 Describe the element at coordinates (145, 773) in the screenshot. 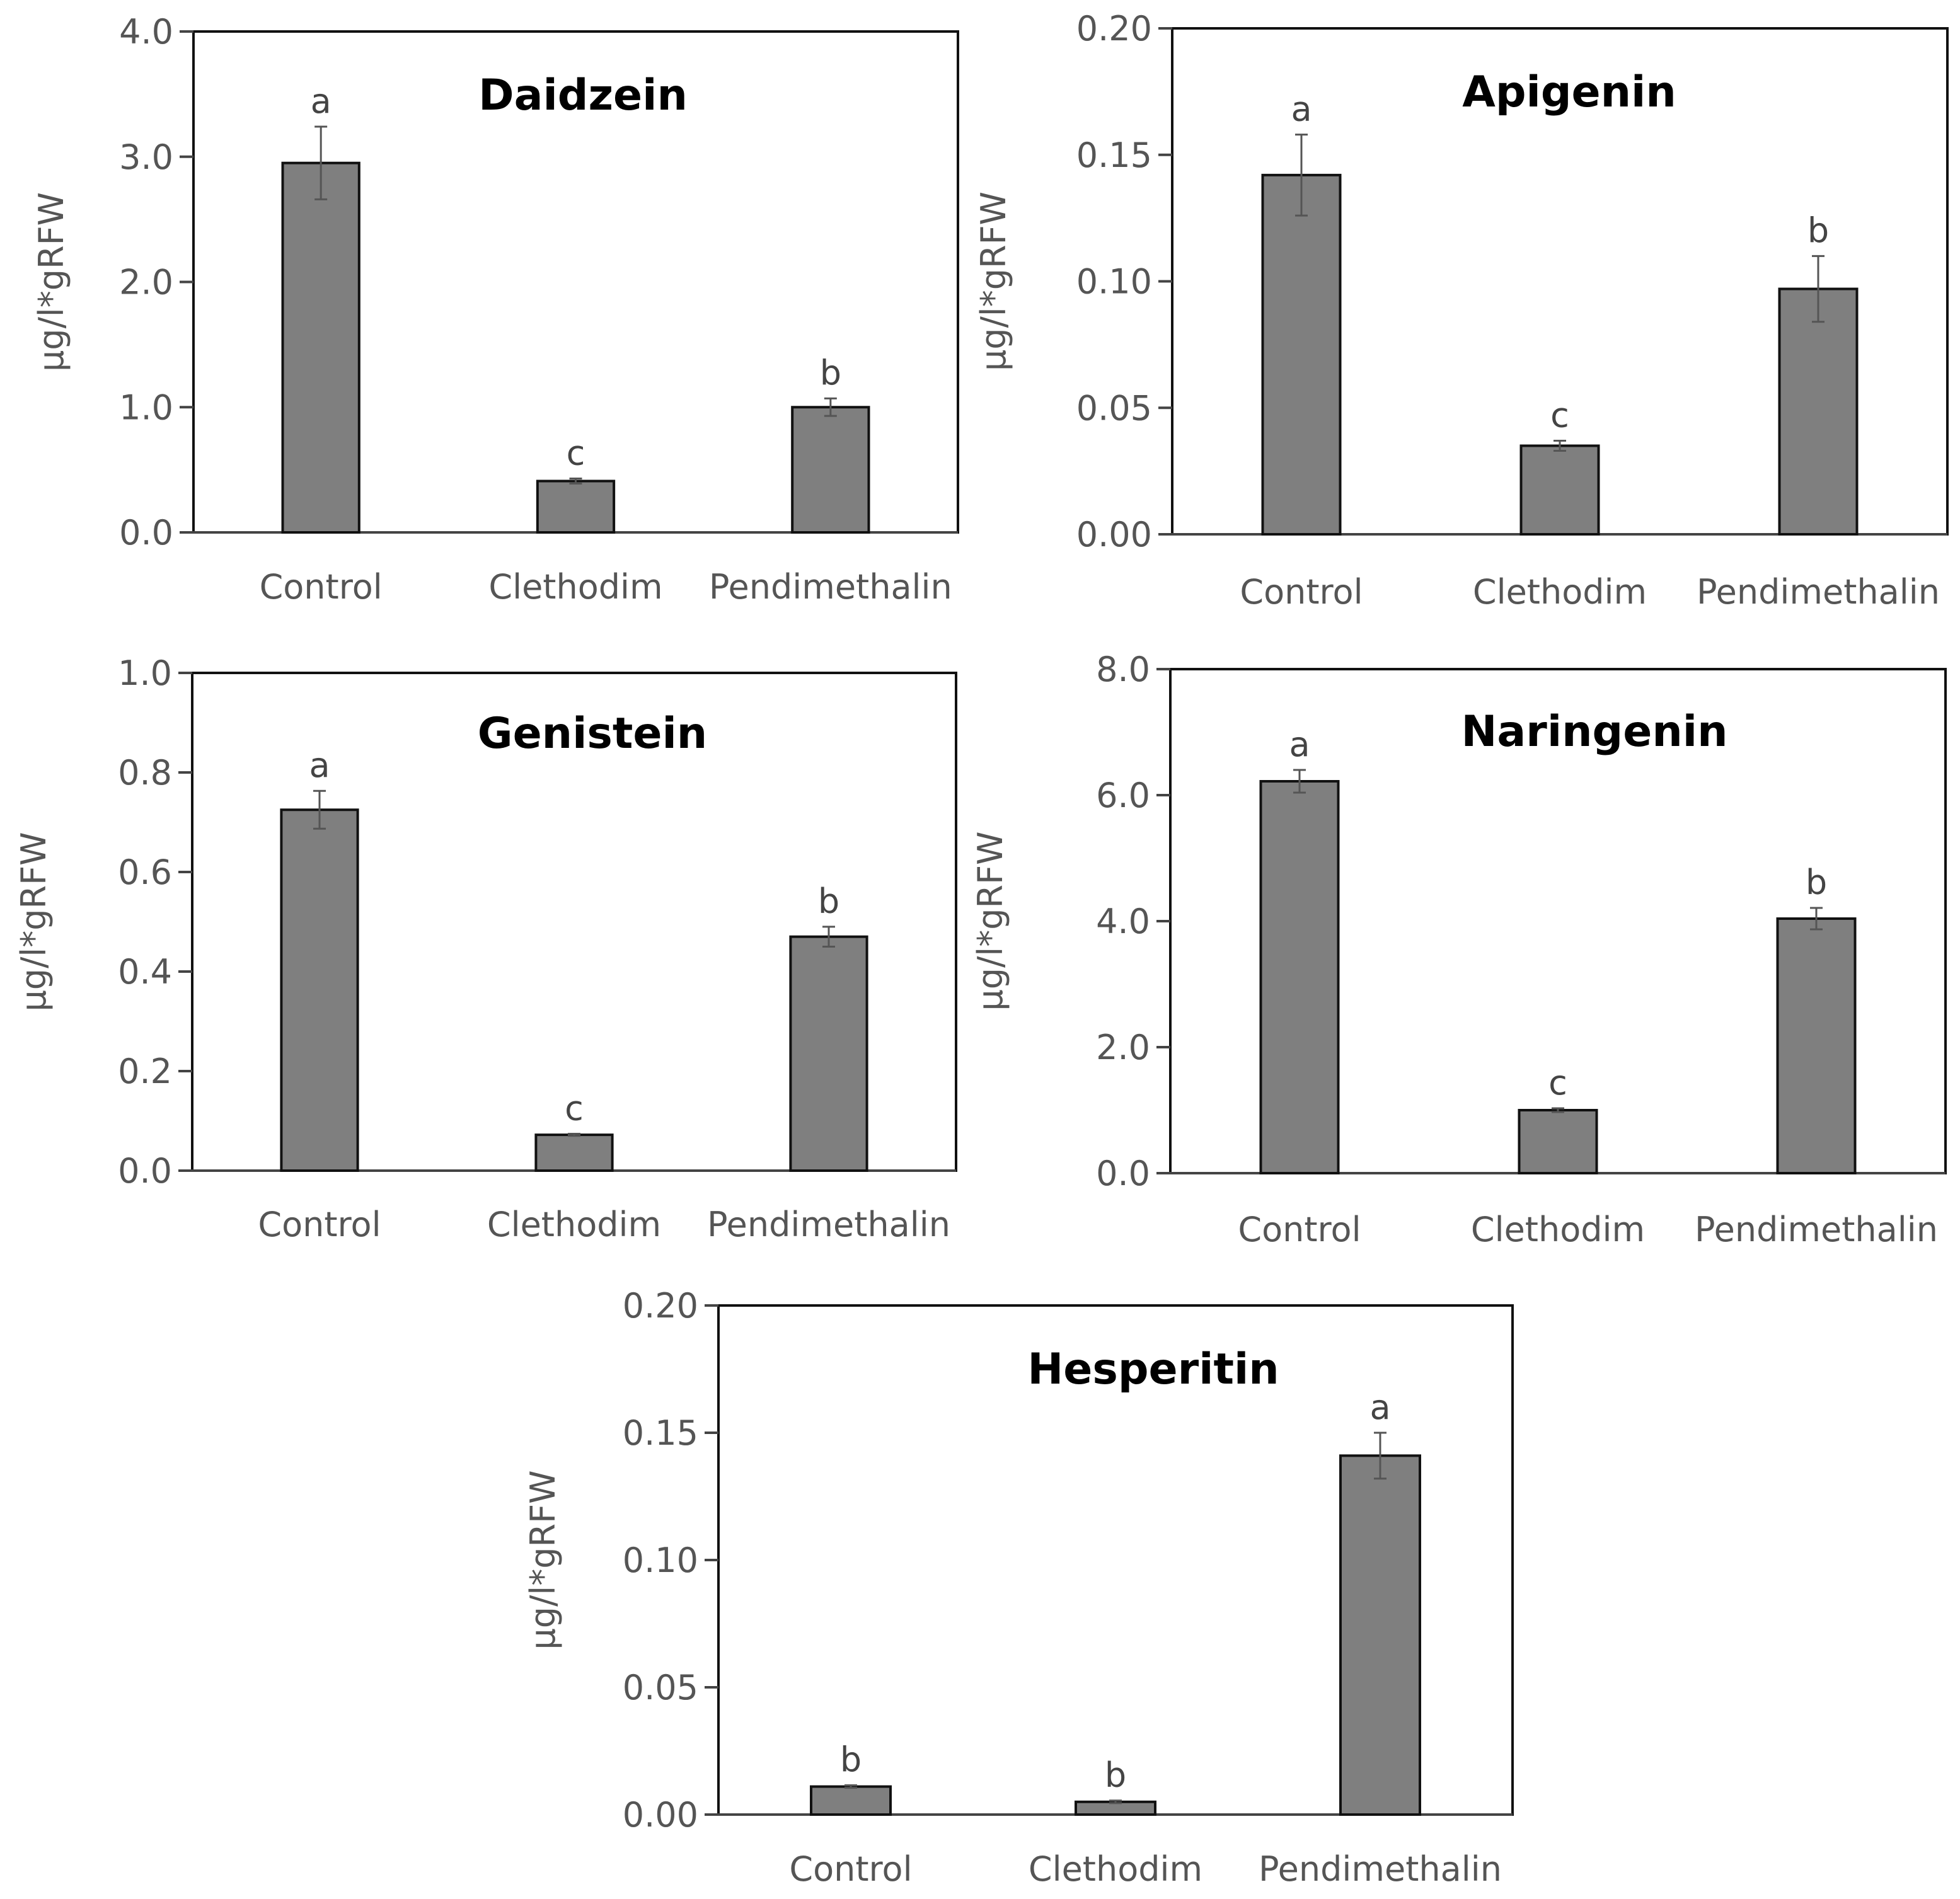

I see `y-tick-label: 0.8` at that location.